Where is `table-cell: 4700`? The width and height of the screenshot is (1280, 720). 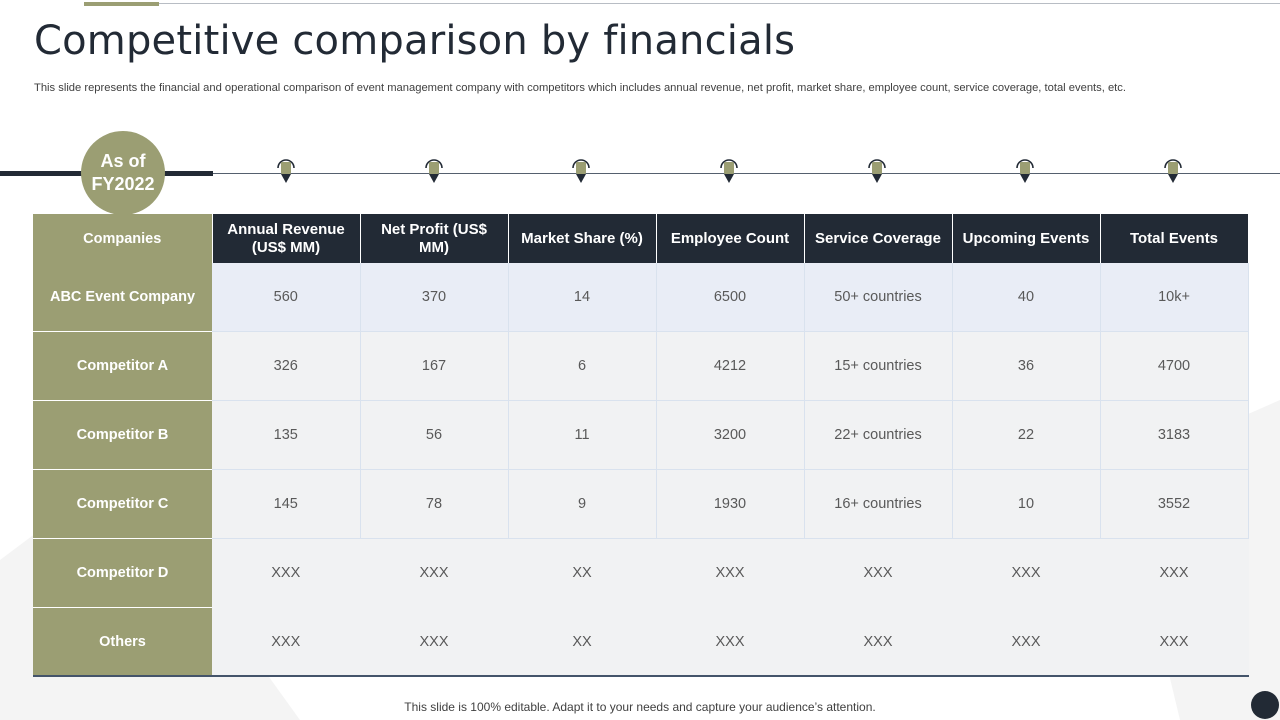 table-cell: 4700 is located at coordinates (1174, 366).